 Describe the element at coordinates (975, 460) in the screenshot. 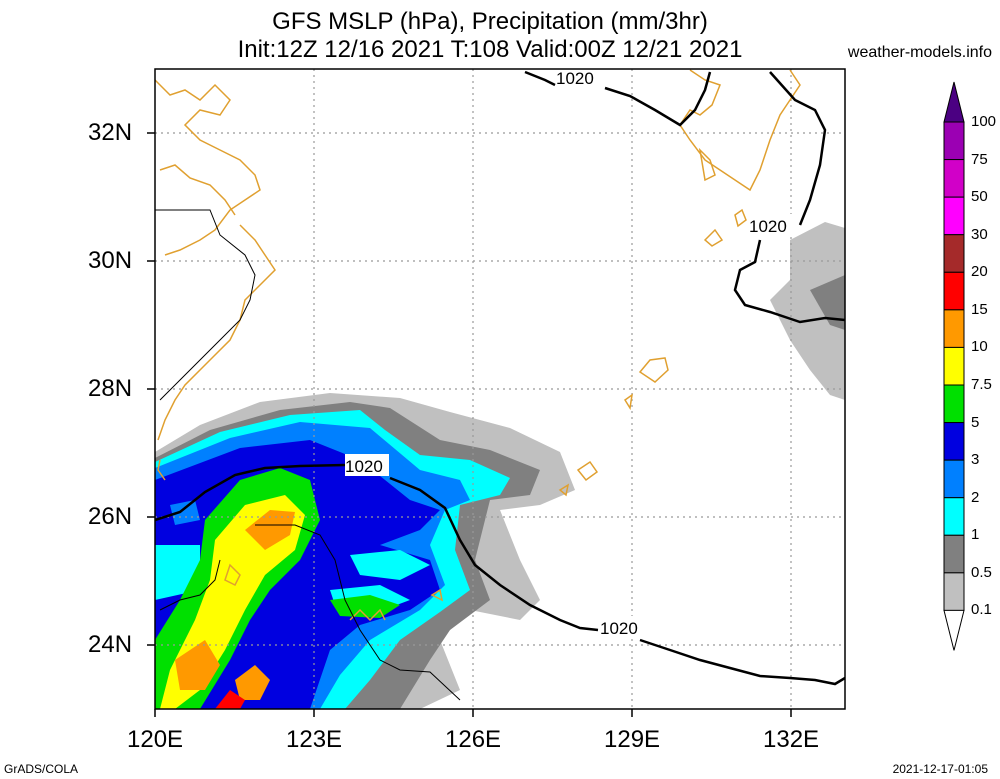

I see `legend-label: 3` at that location.